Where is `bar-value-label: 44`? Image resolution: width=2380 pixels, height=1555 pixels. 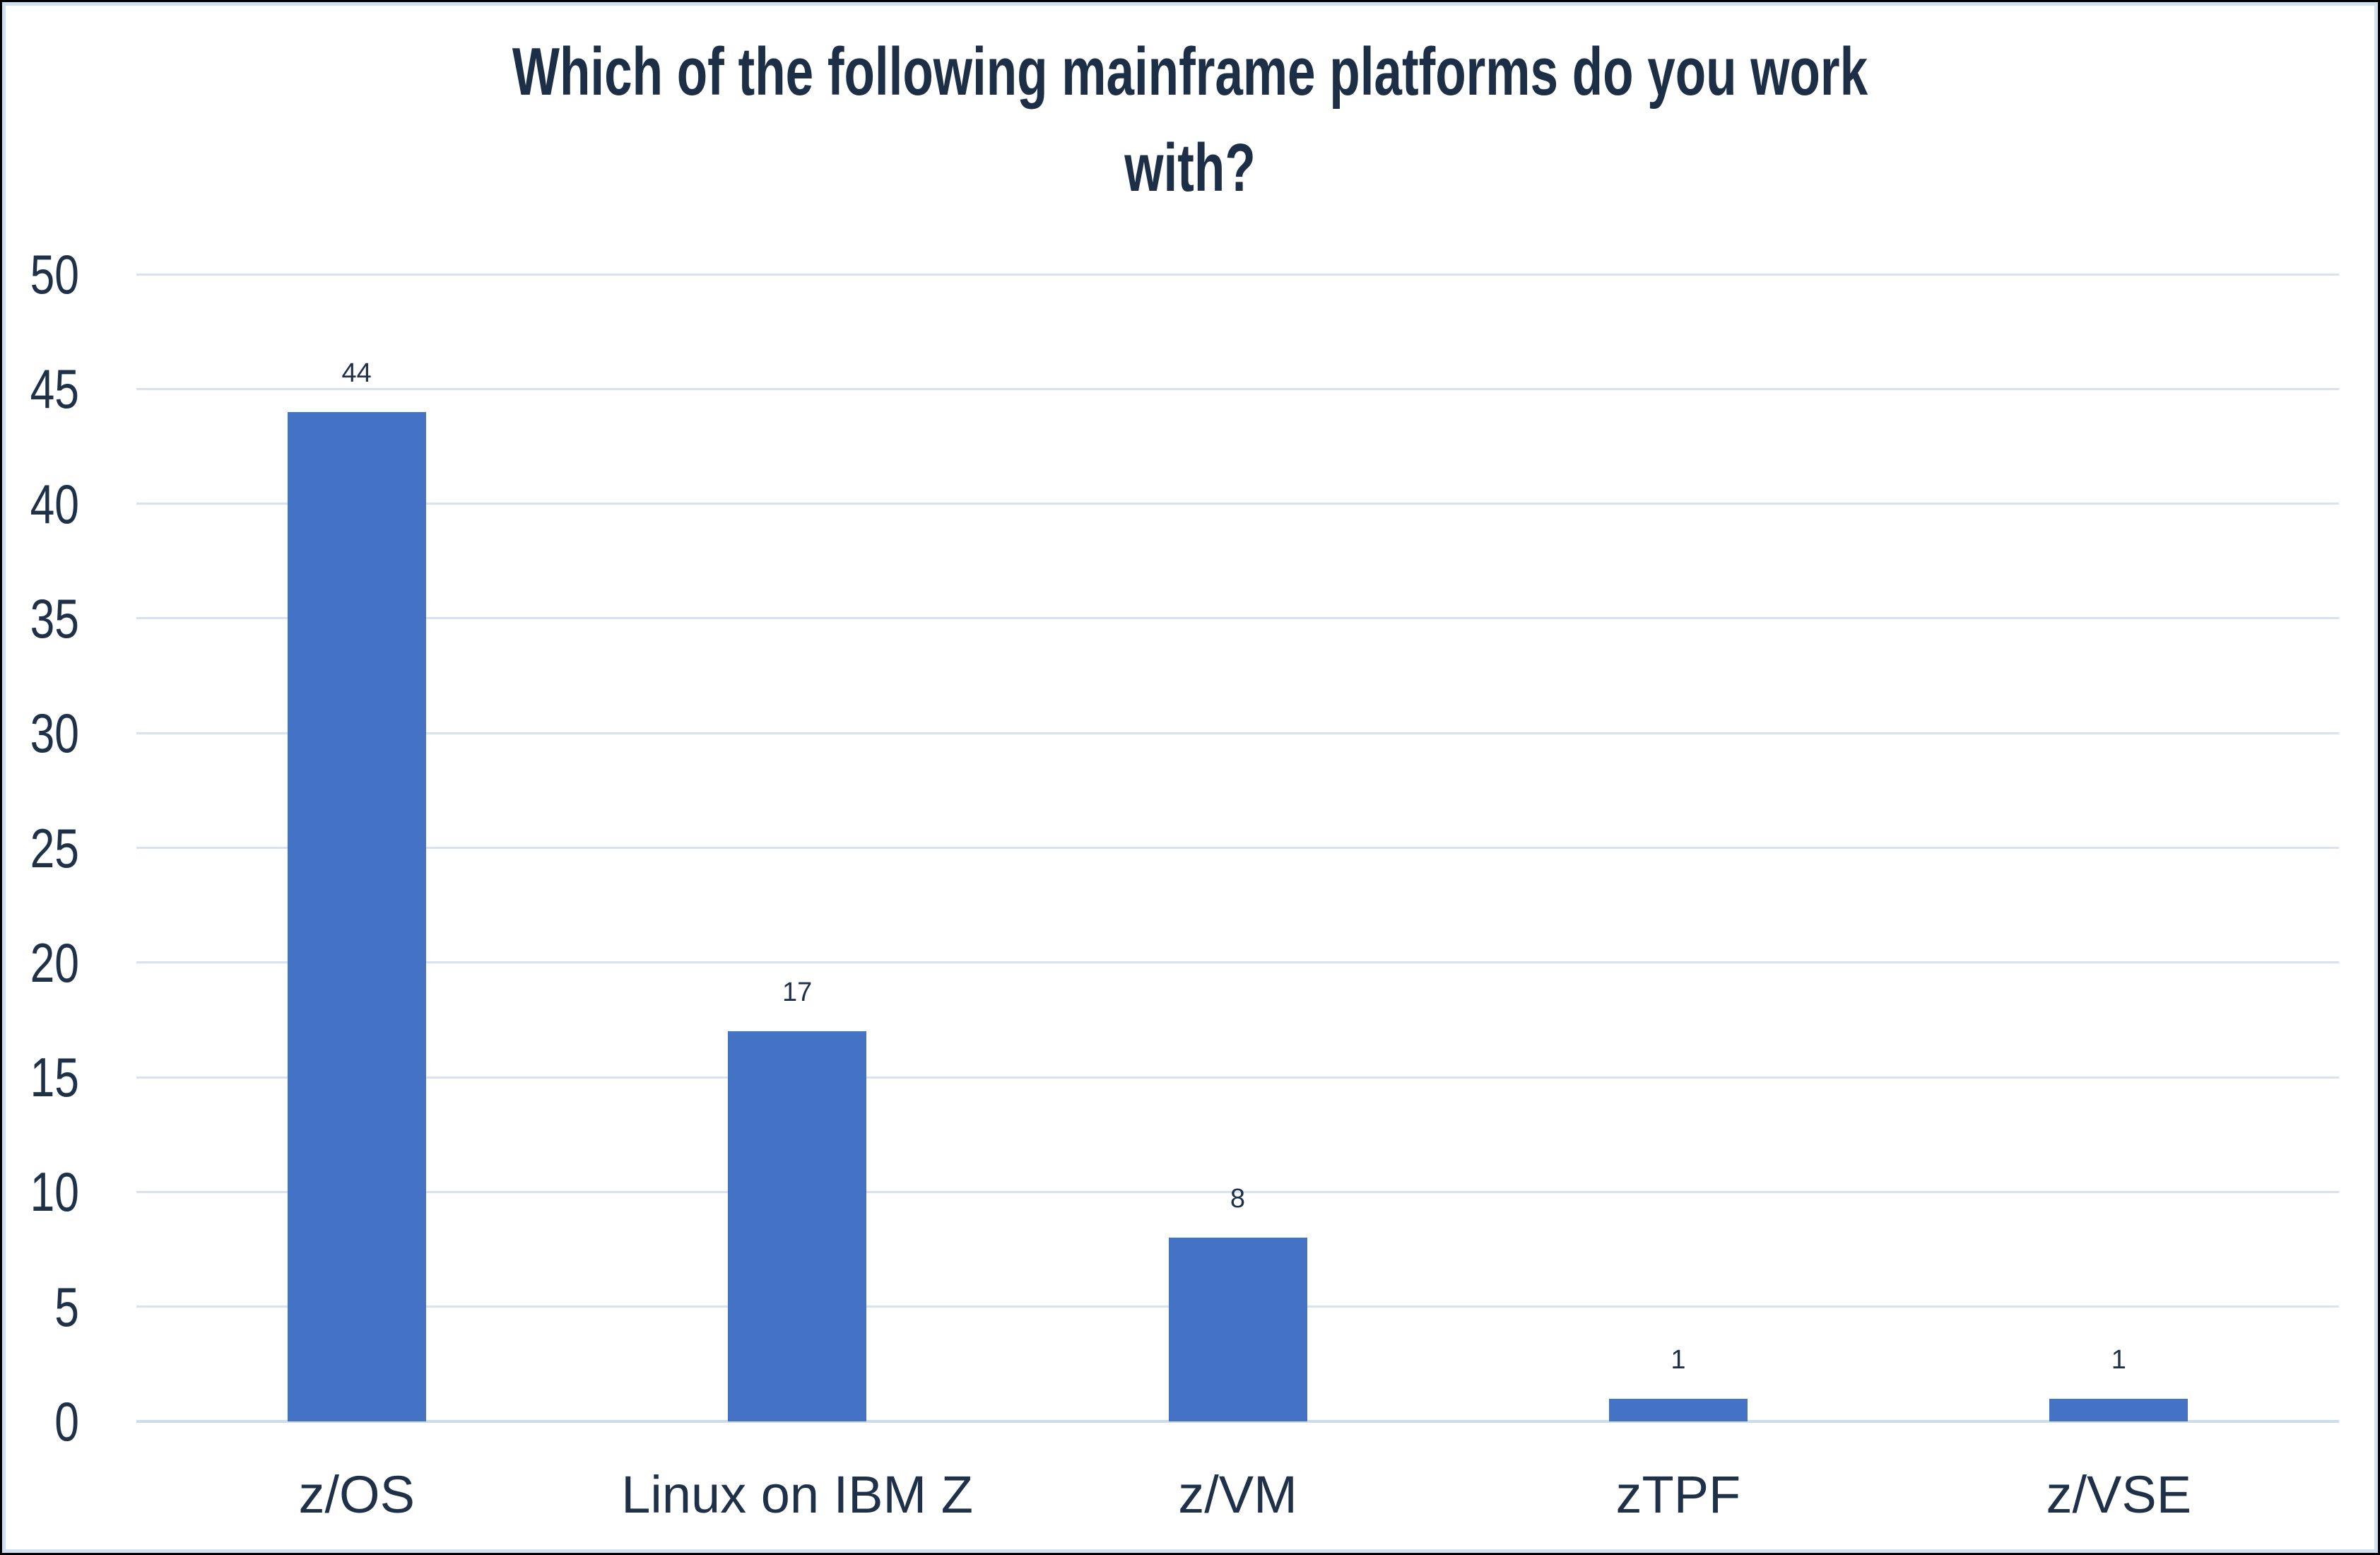
bar-value-label: 44 is located at coordinates (356, 373).